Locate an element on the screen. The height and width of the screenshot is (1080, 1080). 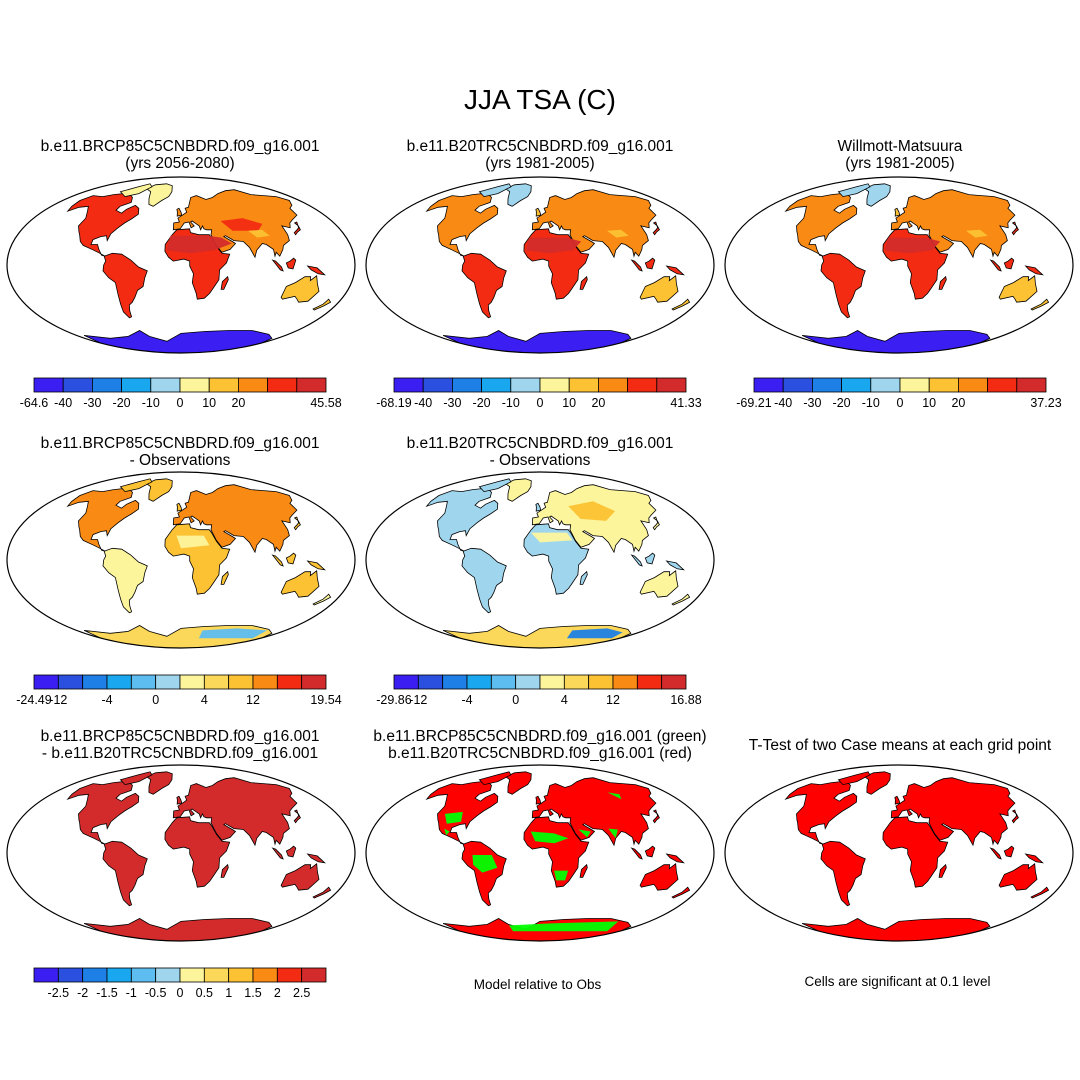
colorbar-tick-label: 0 is located at coordinates (180, 403).